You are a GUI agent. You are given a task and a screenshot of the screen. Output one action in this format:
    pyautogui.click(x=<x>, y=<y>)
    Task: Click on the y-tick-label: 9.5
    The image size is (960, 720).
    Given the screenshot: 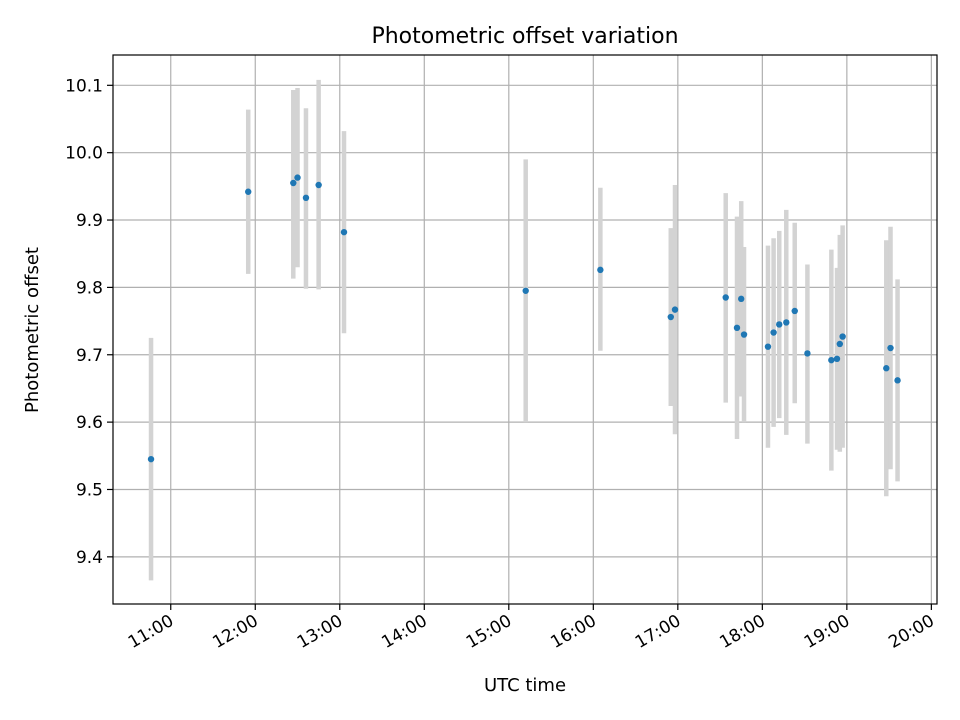 What is the action you would take?
    pyautogui.click(x=89, y=490)
    